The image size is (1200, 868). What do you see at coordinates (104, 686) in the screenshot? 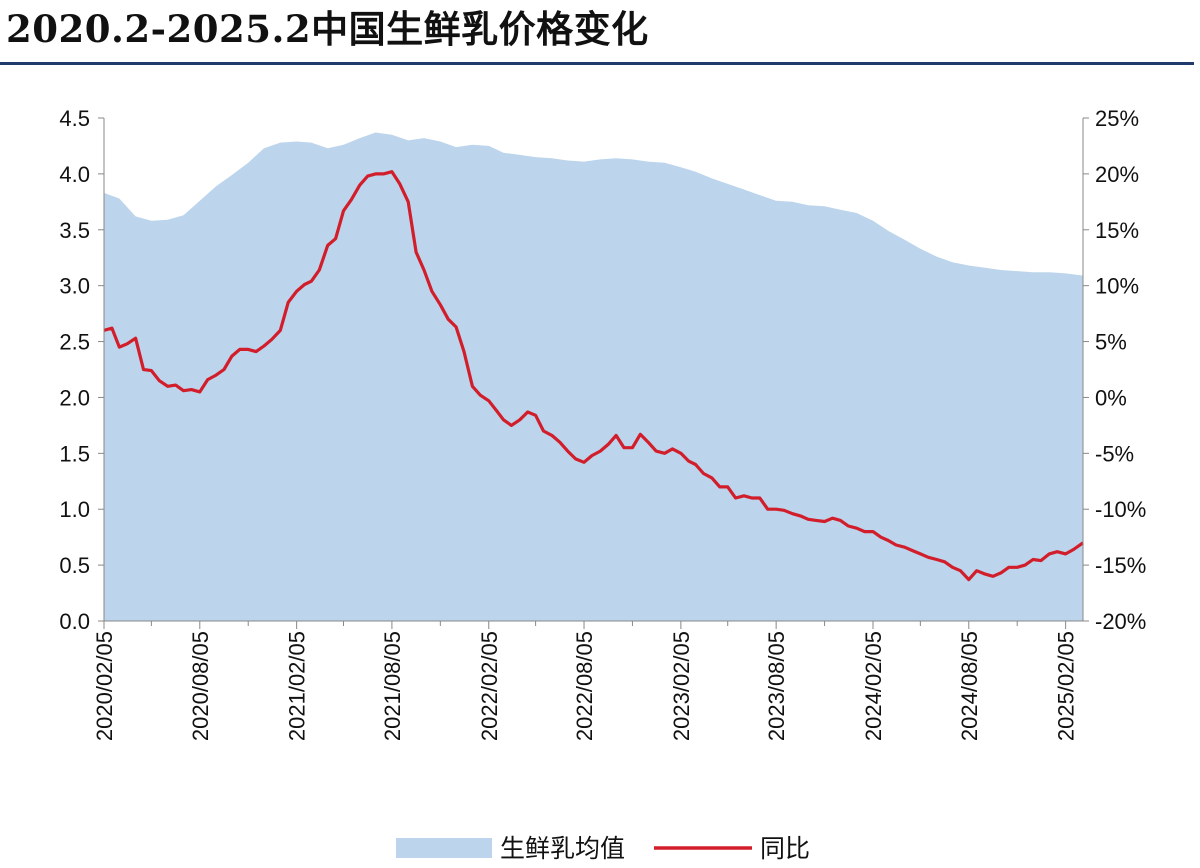
I see `x-tick-label: 2020/02/05` at bounding box center [104, 686].